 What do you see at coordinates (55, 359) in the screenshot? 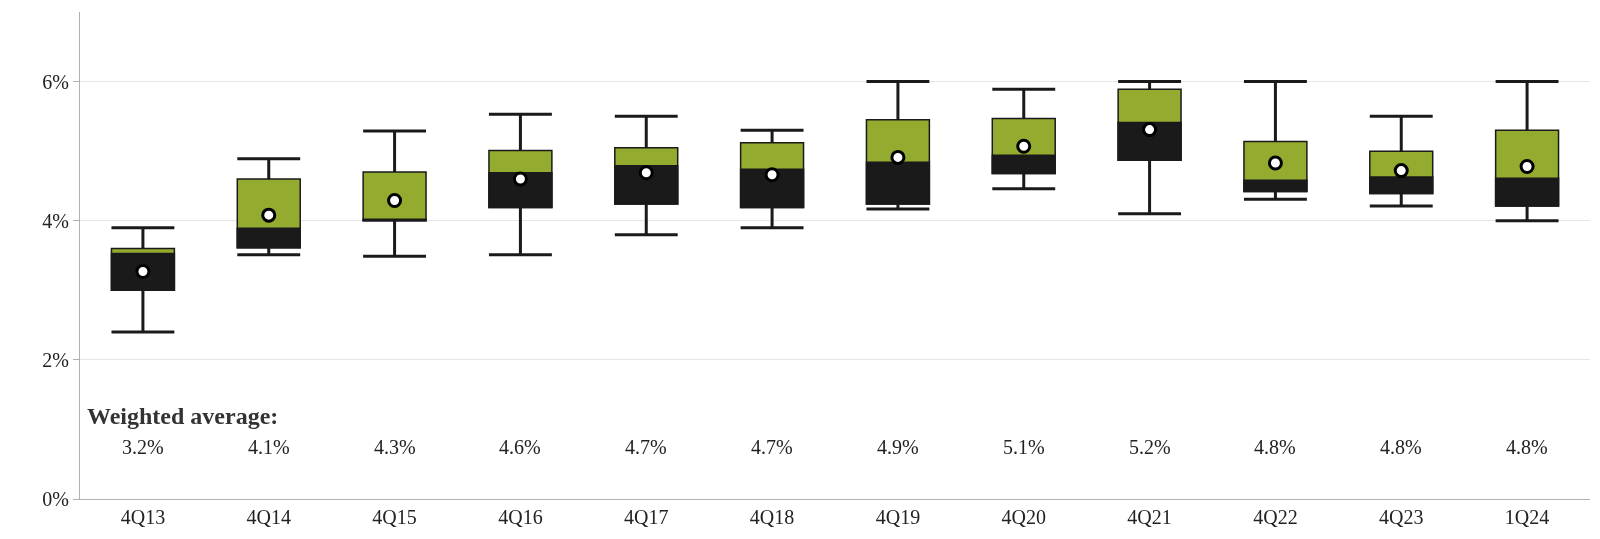
I see `y-tick-label: 2%` at bounding box center [55, 359].